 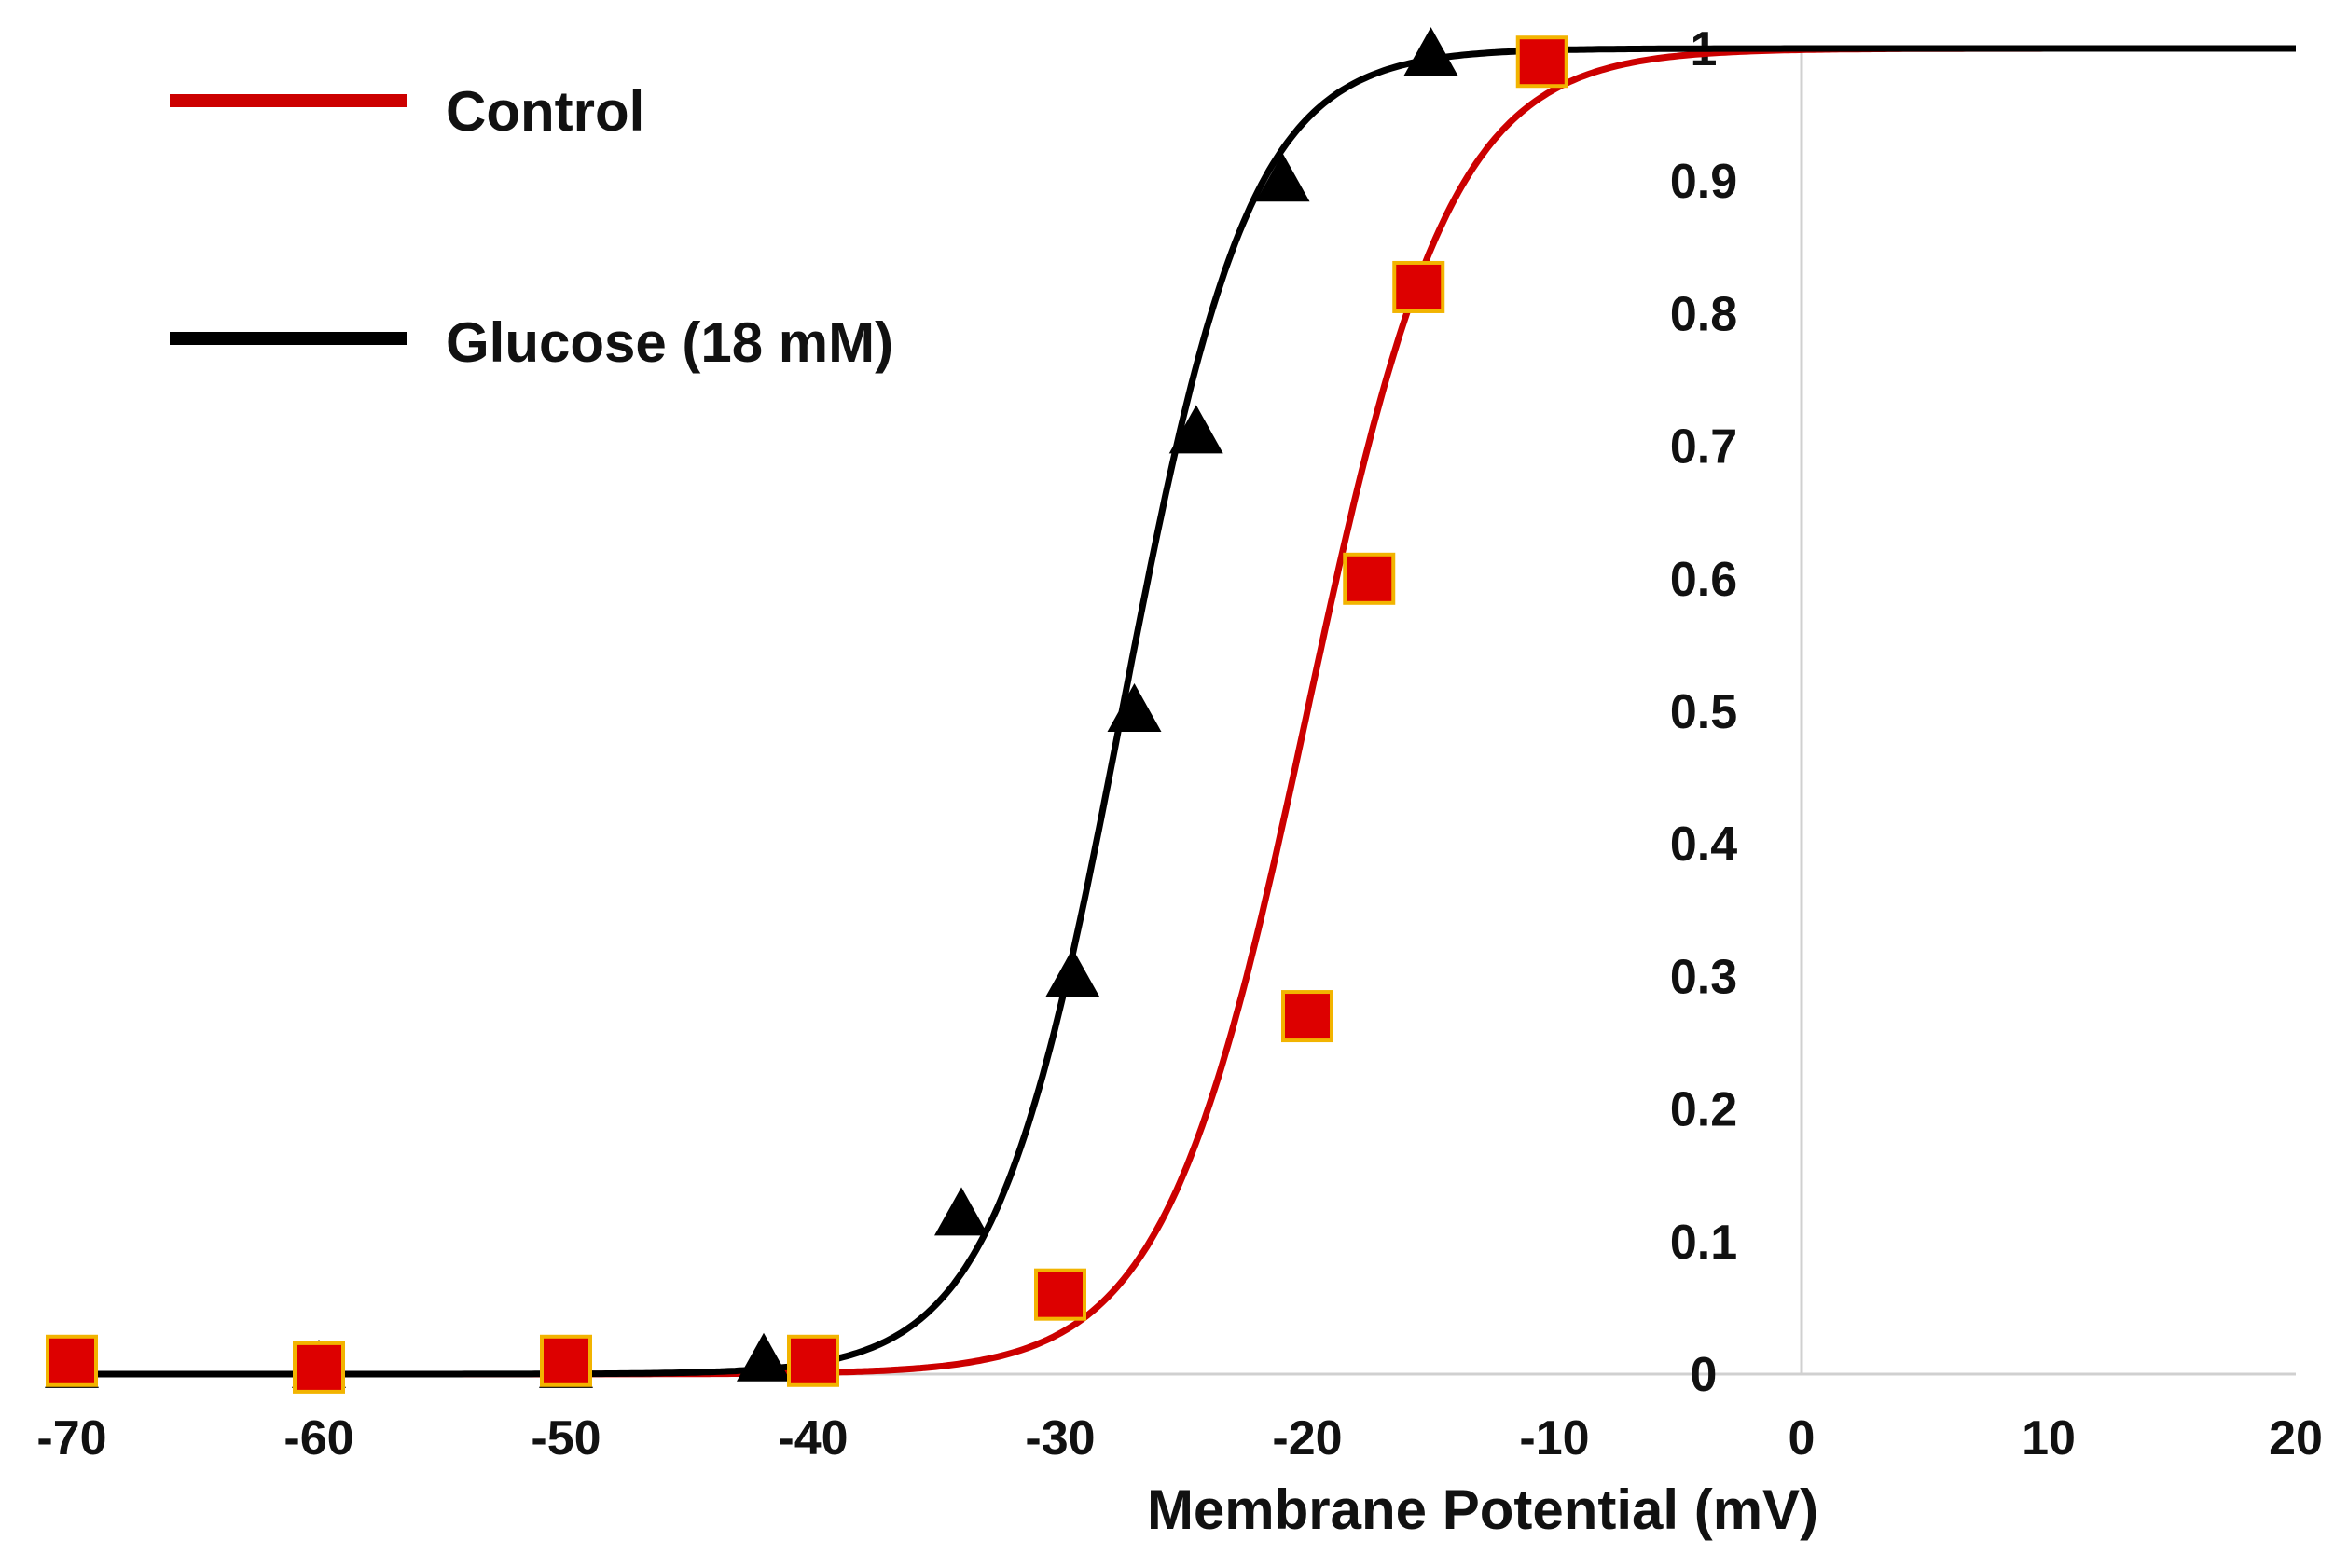 What do you see at coordinates (1703, 977) in the screenshot?
I see `y-tick-label: 0.3` at bounding box center [1703, 977].